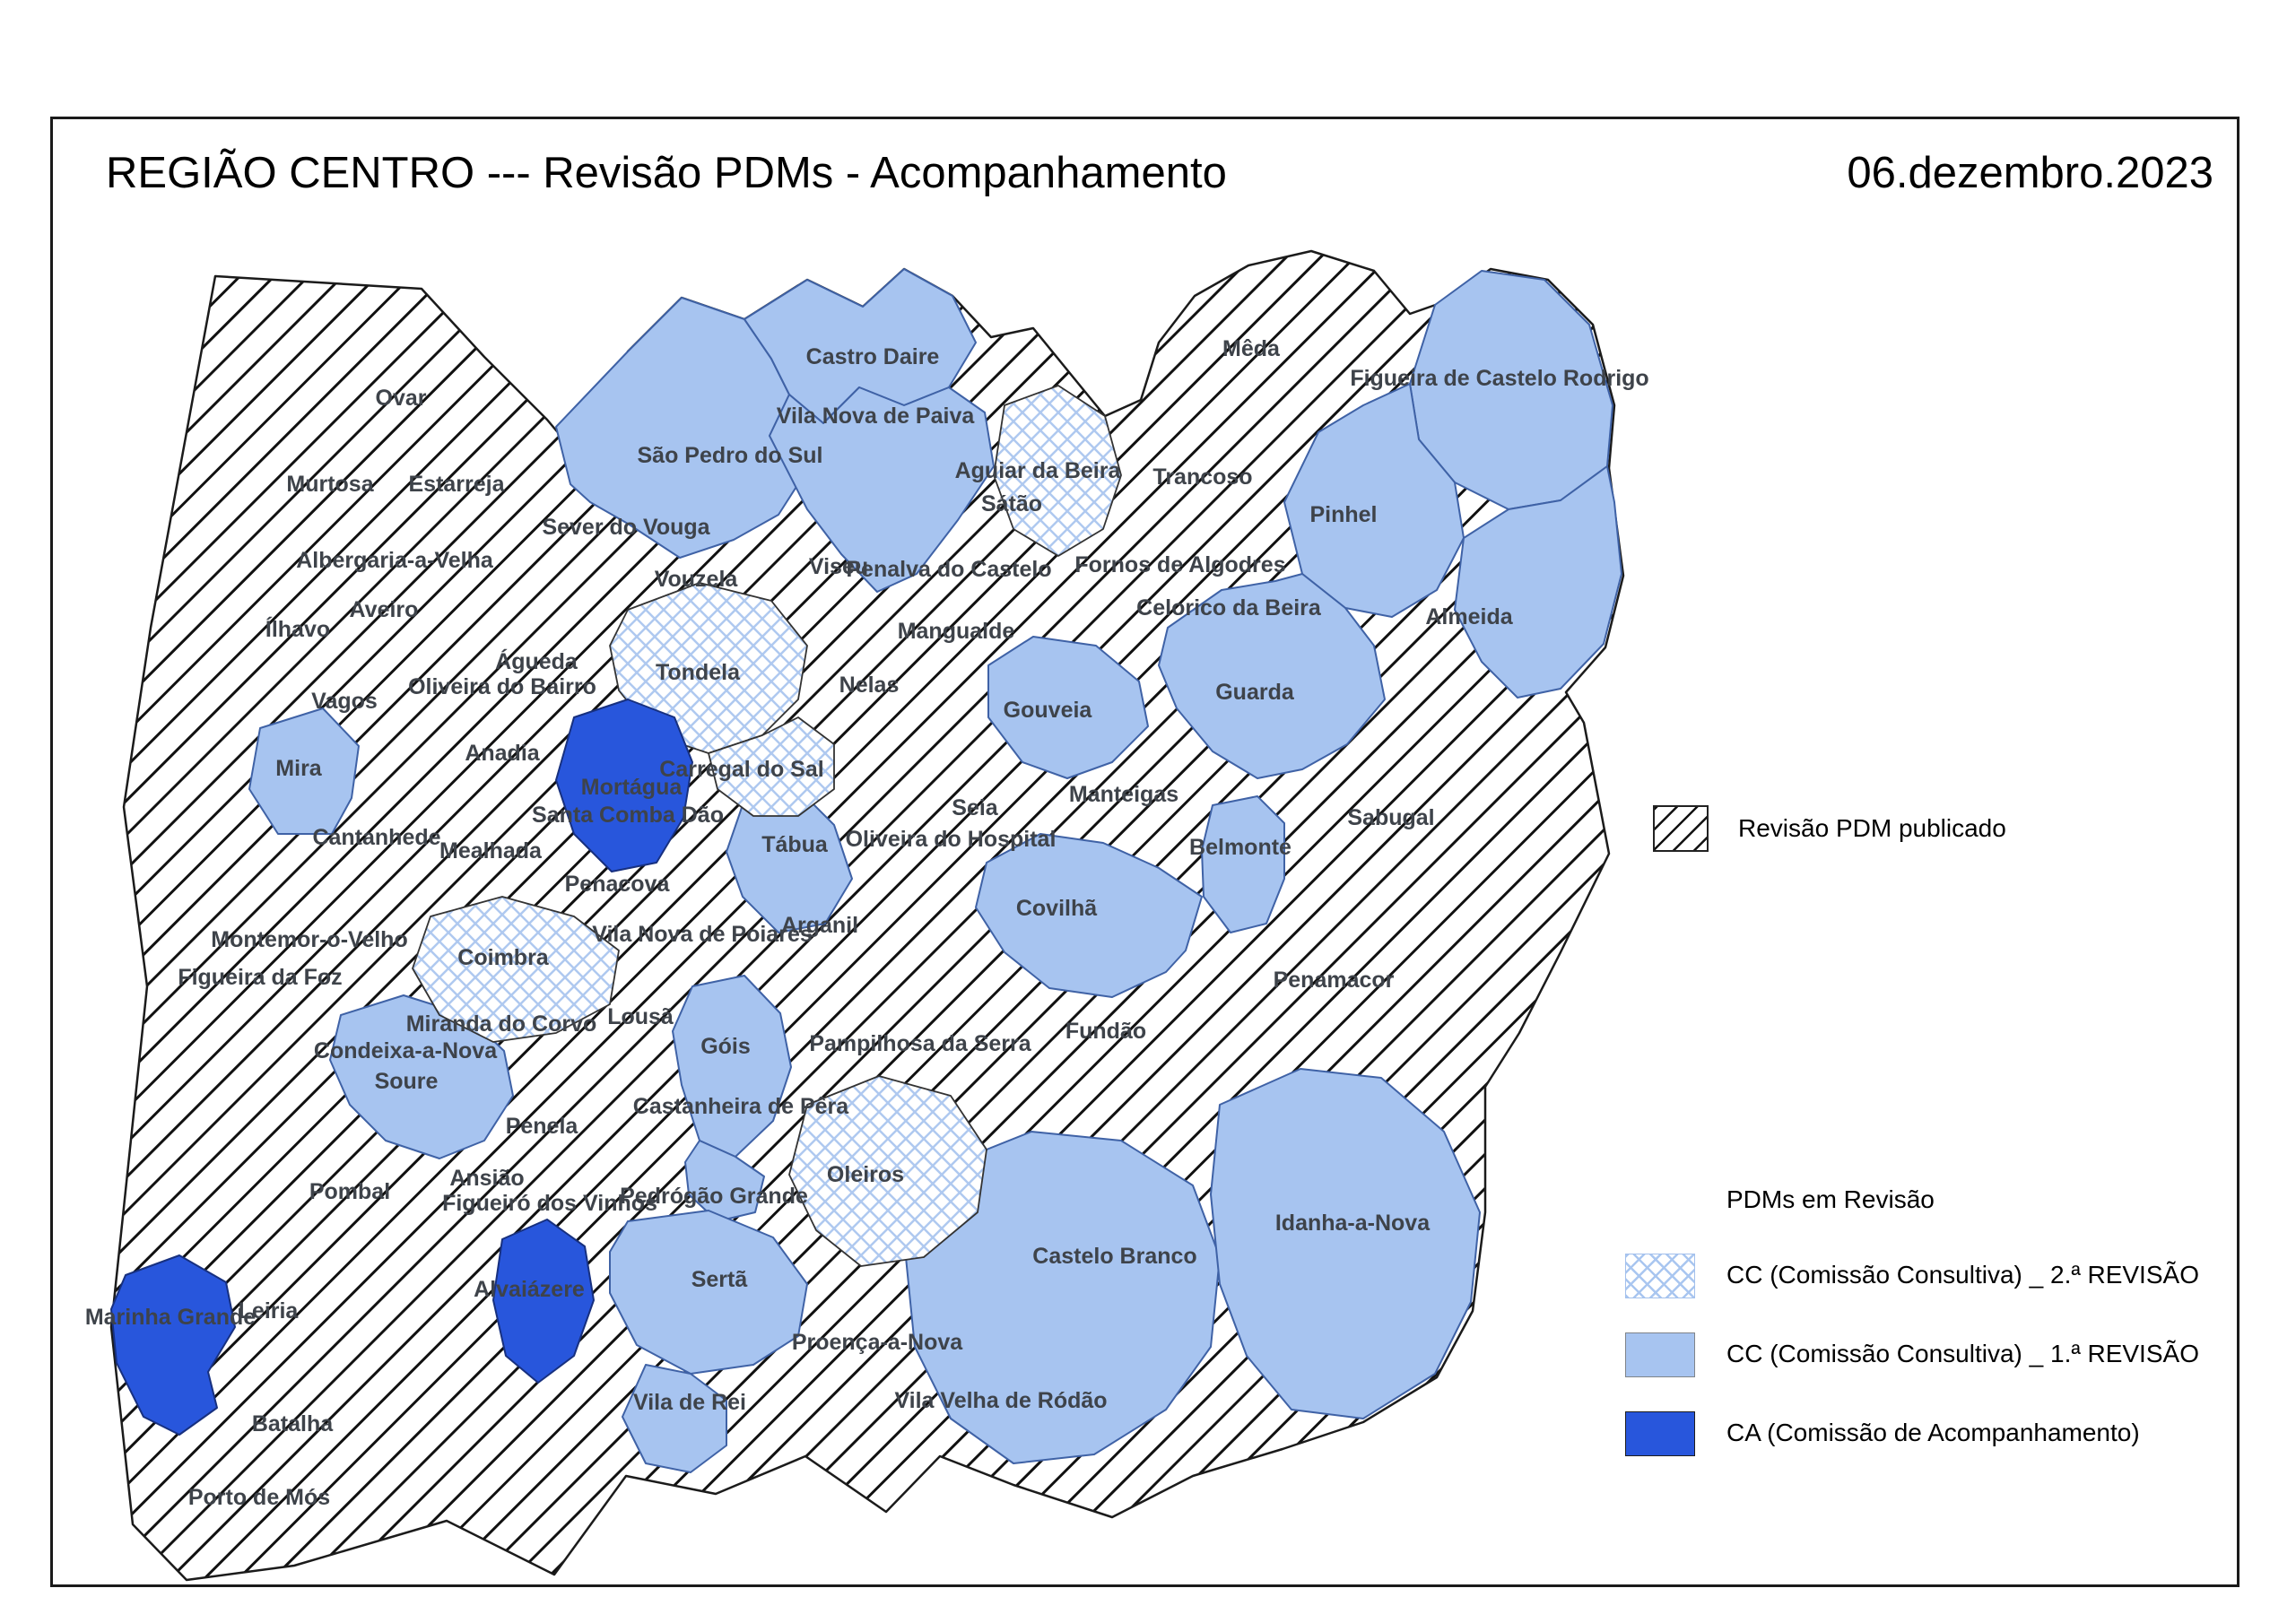 This screenshot has height=1623, width=2296. Describe the element at coordinates (732, 1066) in the screenshot. I see `municipality-gois` at that location.